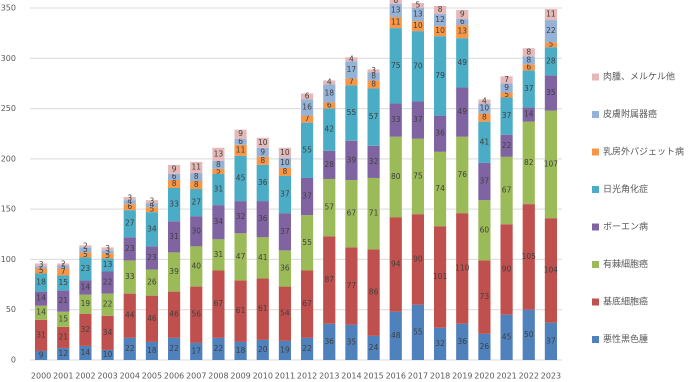 This screenshot has width=694, height=382. What do you see at coordinates (418, 65) in the screenshot?
I see `segment-label: 70` at bounding box center [418, 65].